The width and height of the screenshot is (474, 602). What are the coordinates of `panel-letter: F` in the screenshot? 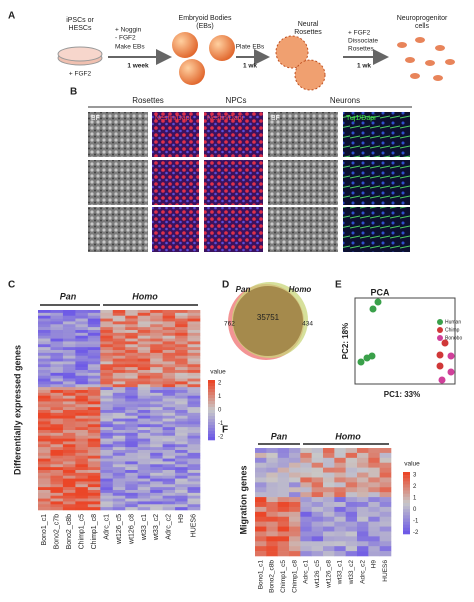 It's located at (225, 430).